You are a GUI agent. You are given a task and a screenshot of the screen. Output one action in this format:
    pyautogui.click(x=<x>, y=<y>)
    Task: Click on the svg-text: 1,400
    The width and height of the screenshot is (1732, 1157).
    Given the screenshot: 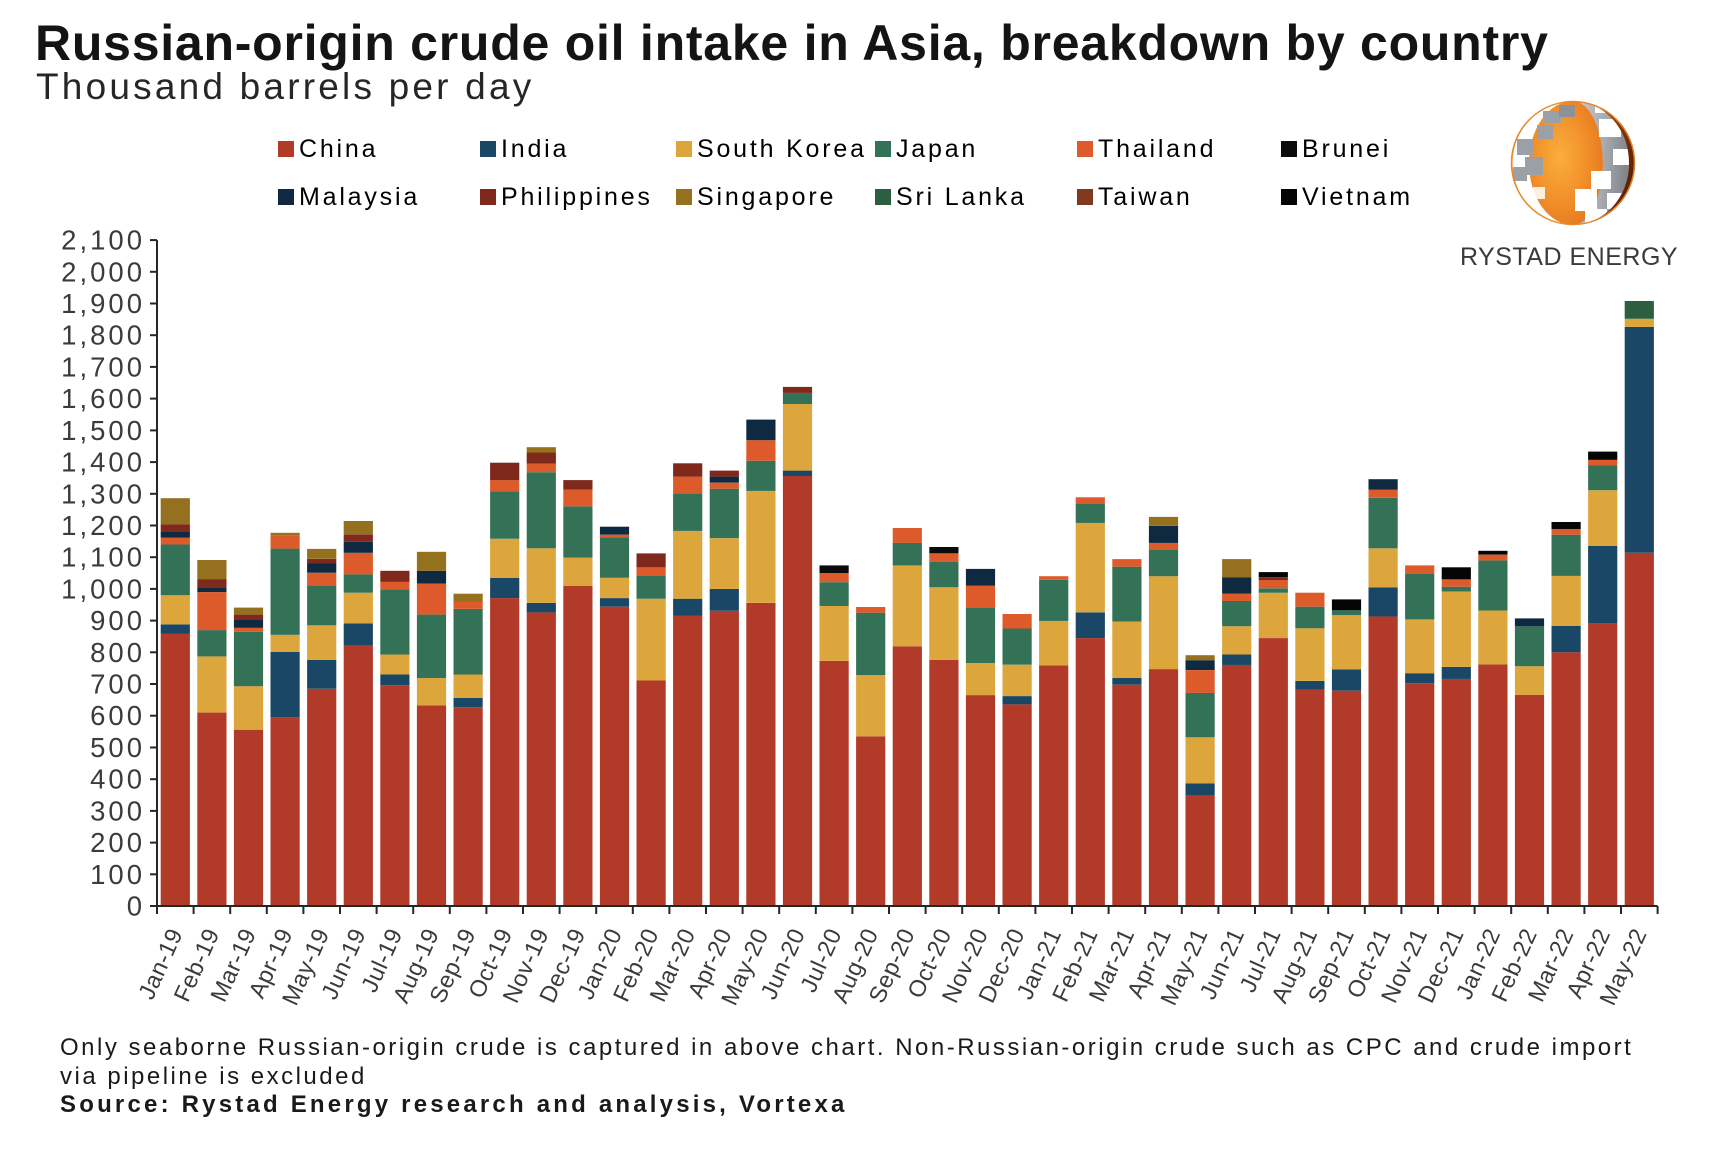 What is the action you would take?
    pyautogui.click(x=103, y=462)
    